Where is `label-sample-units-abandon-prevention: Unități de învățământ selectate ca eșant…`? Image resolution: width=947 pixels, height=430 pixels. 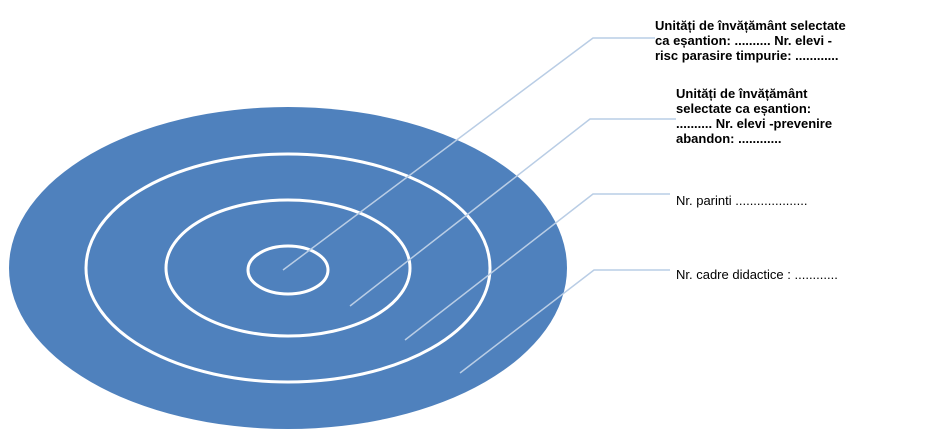 label-sample-units-abandon-prevention: Unități de învățământ selectate ca eșant… is located at coordinates (754, 116).